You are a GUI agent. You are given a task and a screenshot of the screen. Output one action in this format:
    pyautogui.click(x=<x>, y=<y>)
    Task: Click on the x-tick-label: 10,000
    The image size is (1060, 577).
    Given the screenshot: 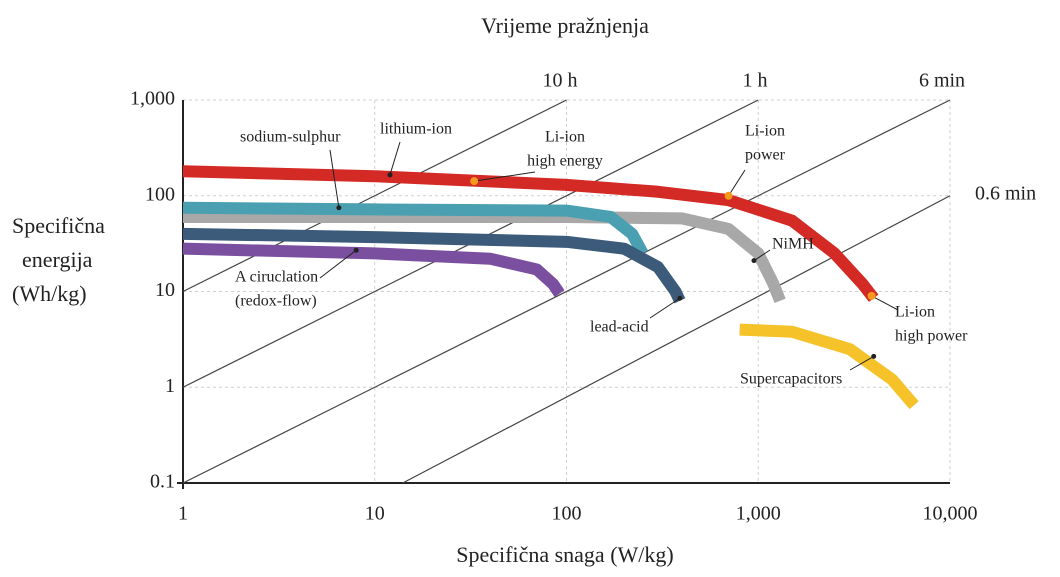 What is the action you would take?
    pyautogui.click(x=950, y=514)
    